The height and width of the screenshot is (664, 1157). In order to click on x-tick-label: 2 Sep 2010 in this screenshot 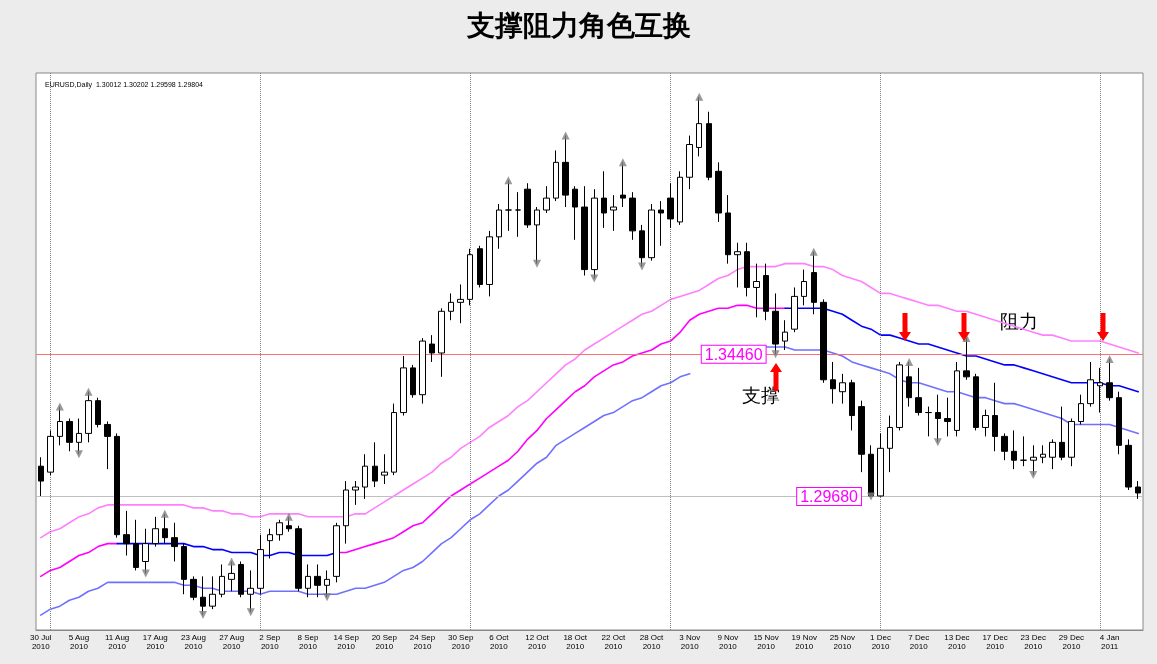, I will do `click(270, 642)`.